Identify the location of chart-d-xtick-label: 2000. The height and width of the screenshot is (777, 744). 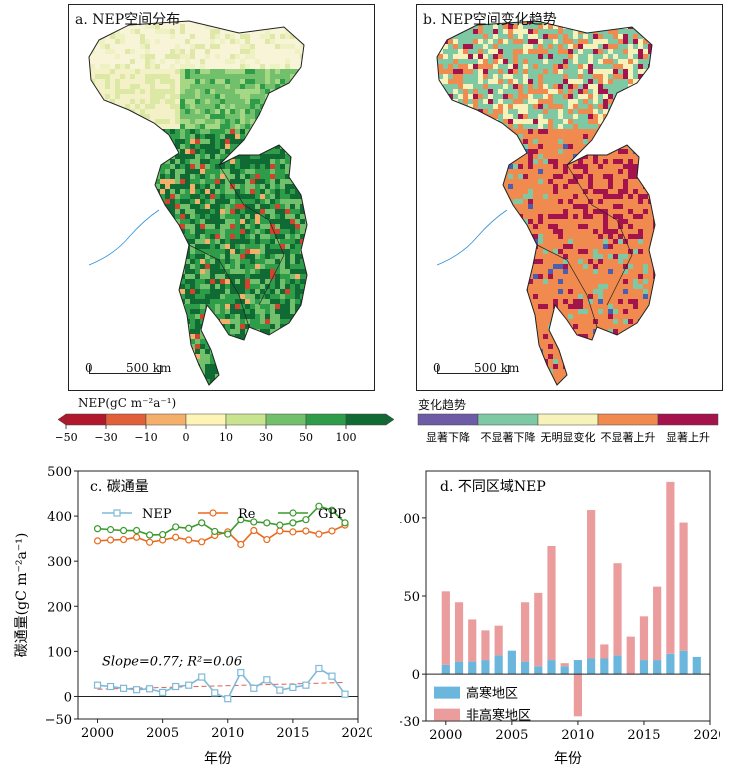
(445, 735).